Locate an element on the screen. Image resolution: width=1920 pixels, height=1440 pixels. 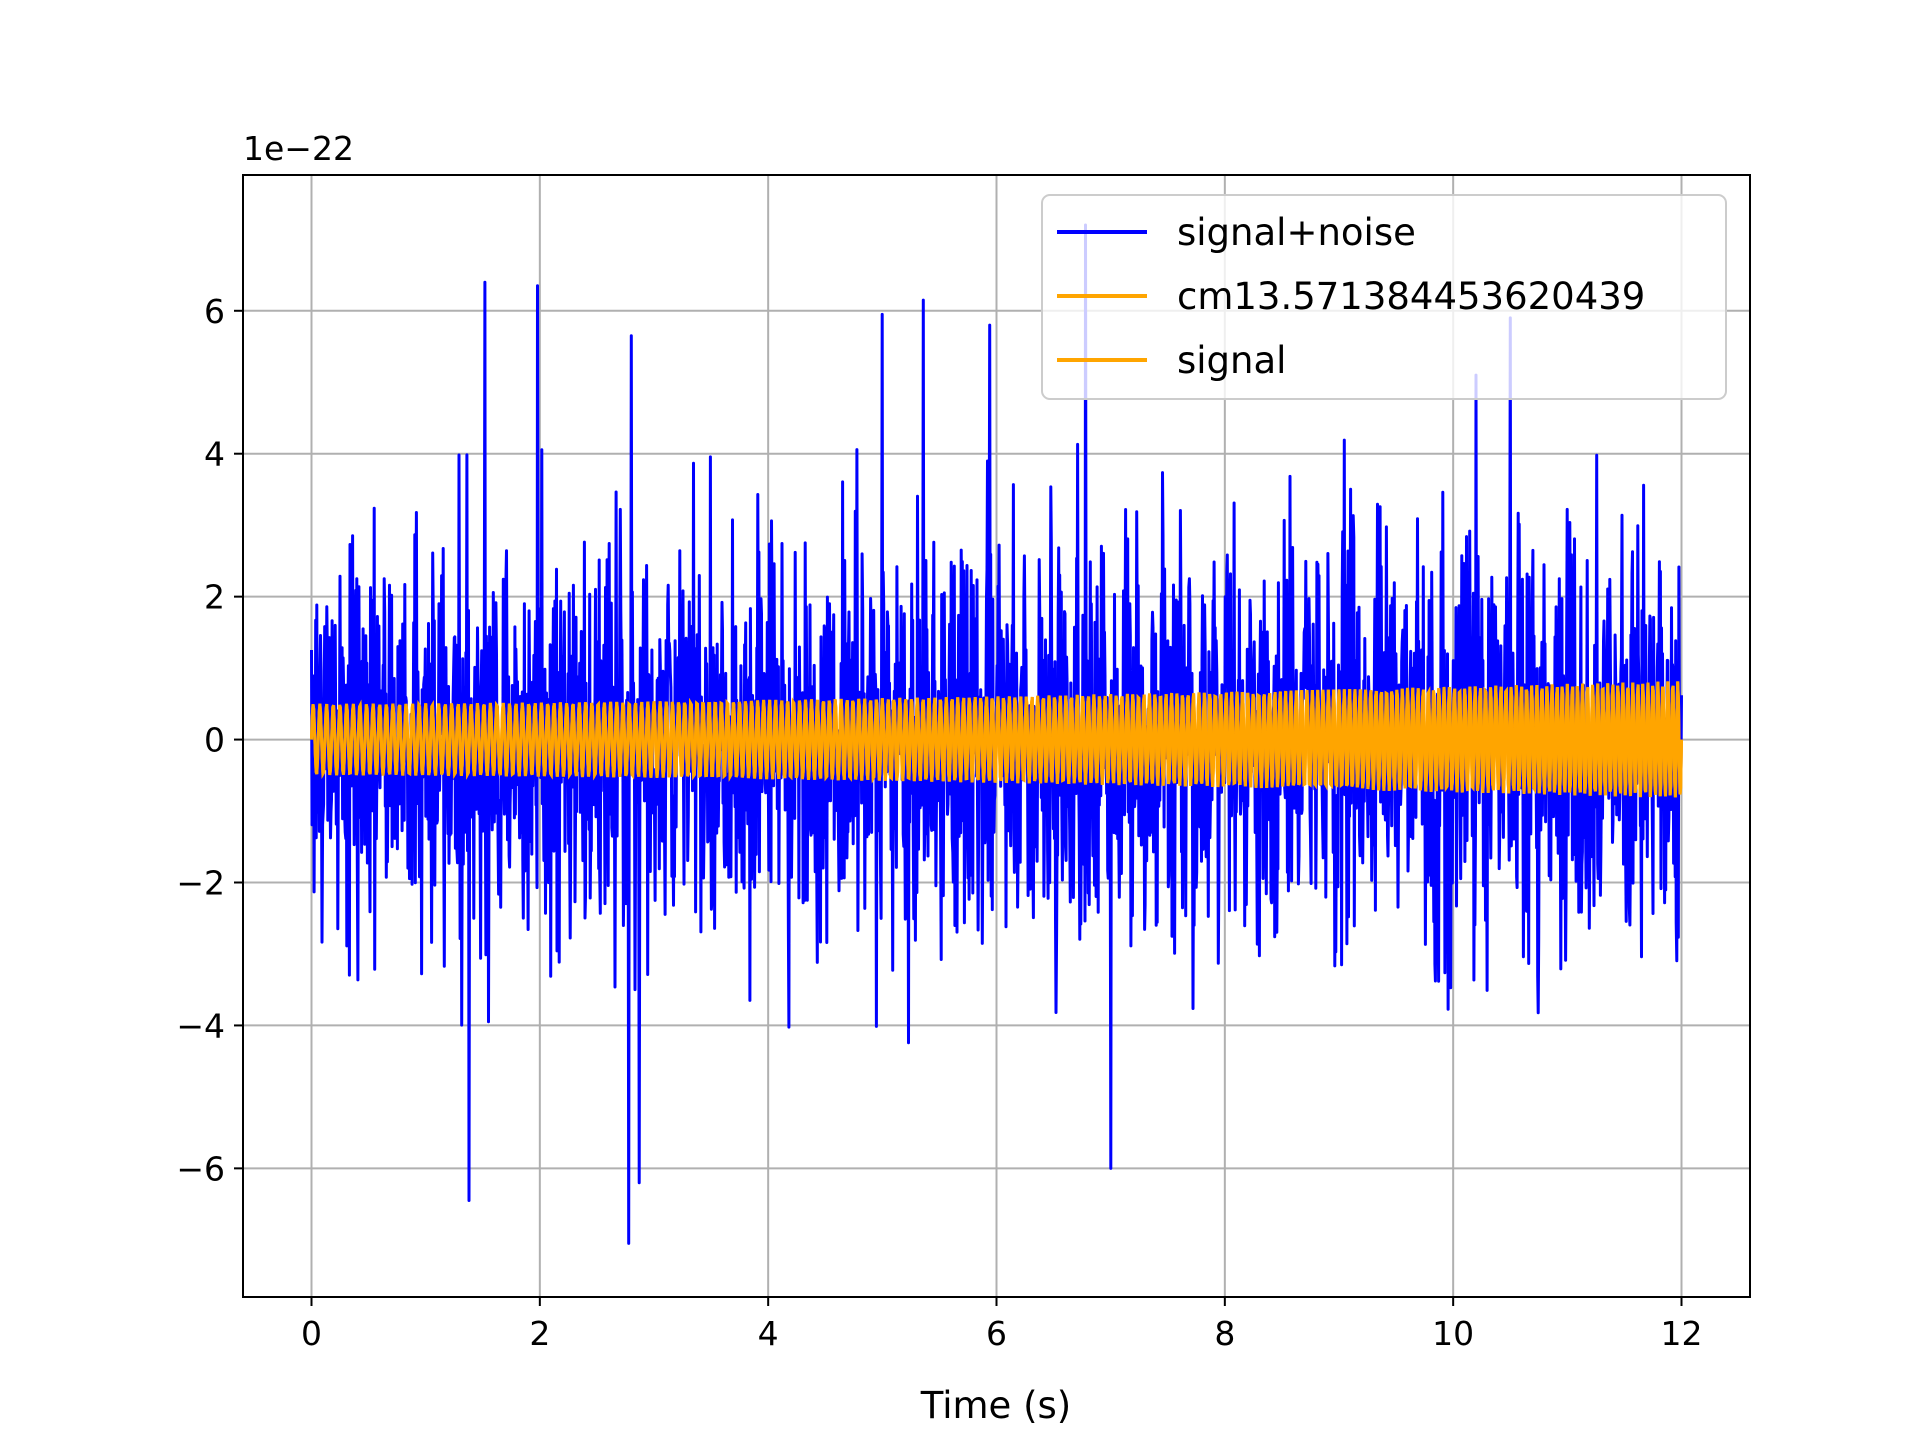
x-axis-label: Time (s) is located at coordinates (995, 1405).